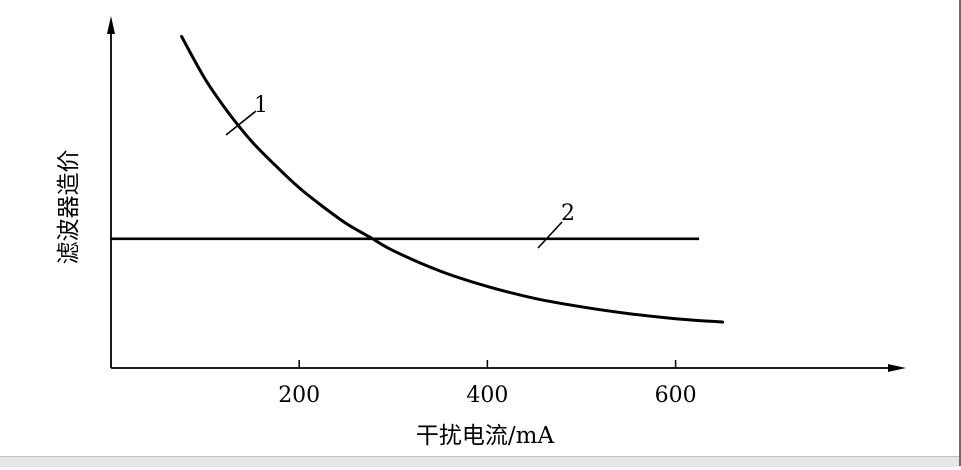  I want to click on x-axis-ticks: 200 400 600, so click(487, 384).